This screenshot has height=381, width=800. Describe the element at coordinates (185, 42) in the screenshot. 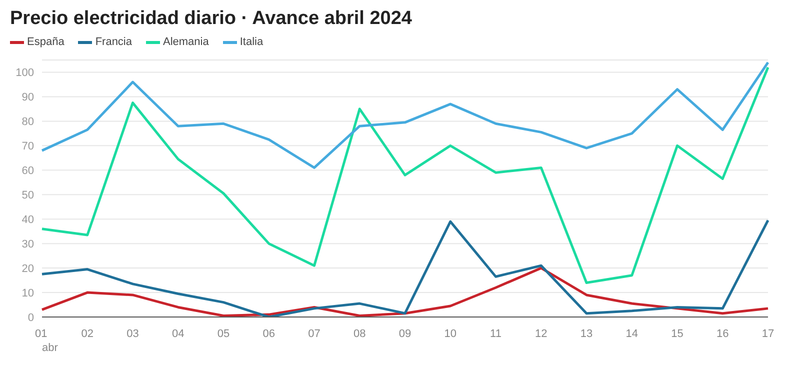

I see `legend-label: Alemania` at that location.